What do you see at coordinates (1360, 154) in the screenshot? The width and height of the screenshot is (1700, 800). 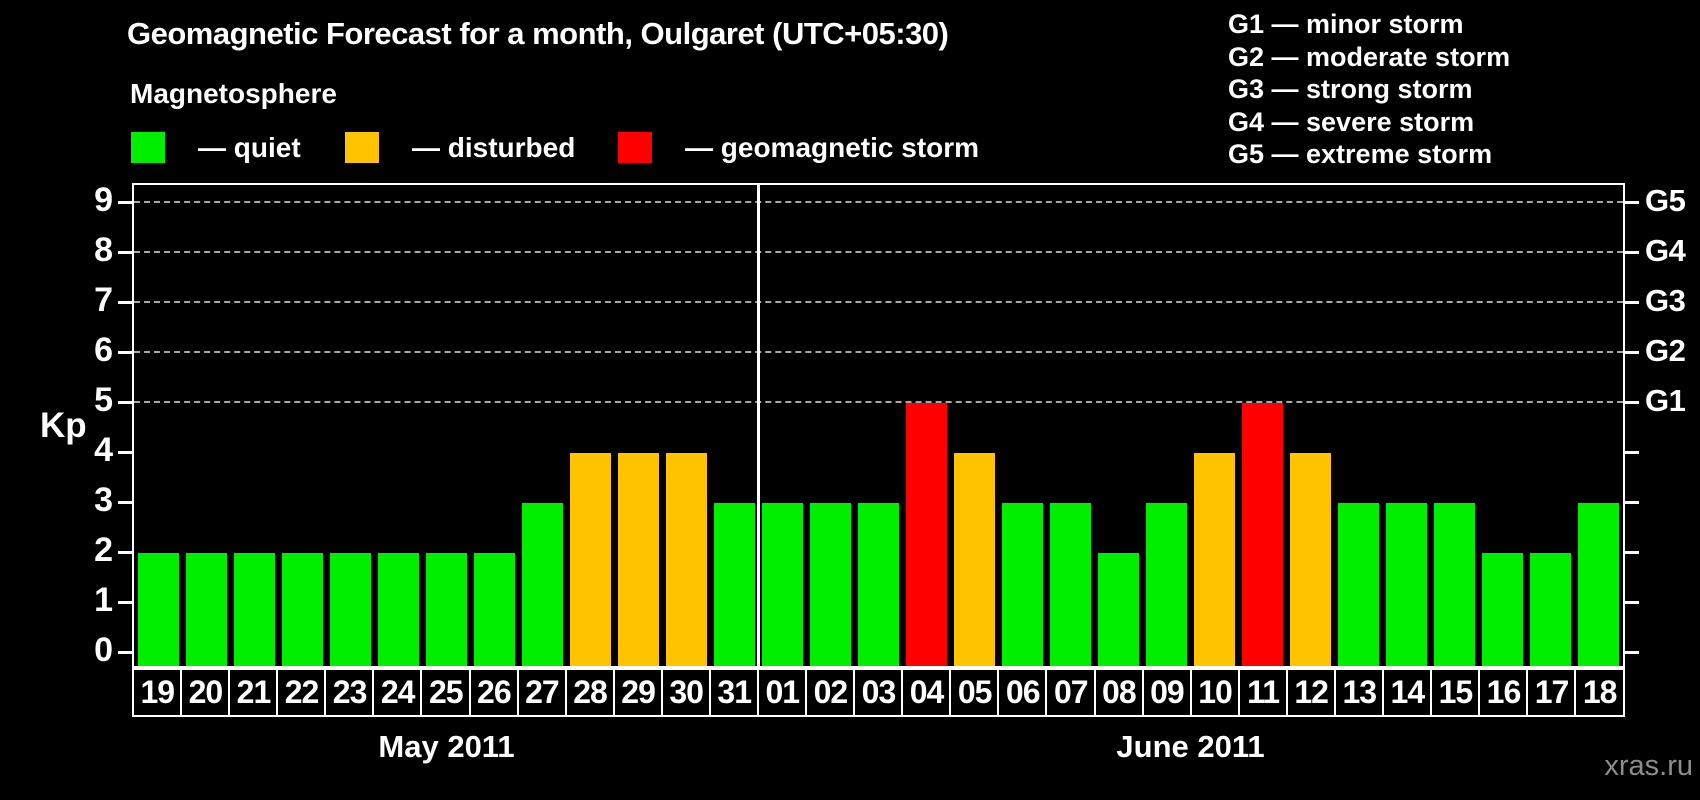 I see `g-scale-legend-item: G5 — extreme storm` at bounding box center [1360, 154].